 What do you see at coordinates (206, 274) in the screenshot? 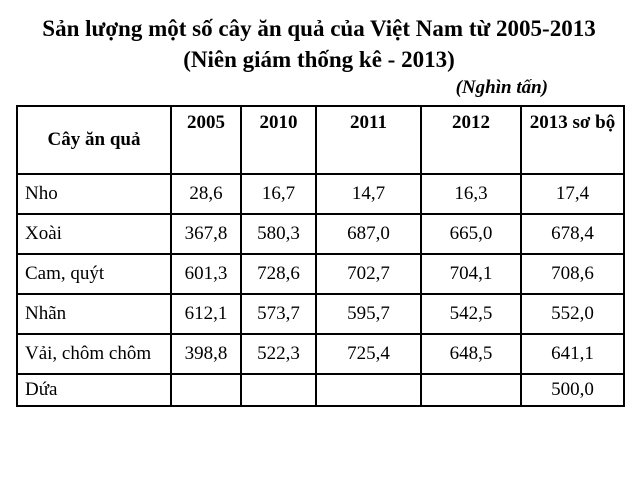
I see `value-cell: 601,3` at bounding box center [206, 274].